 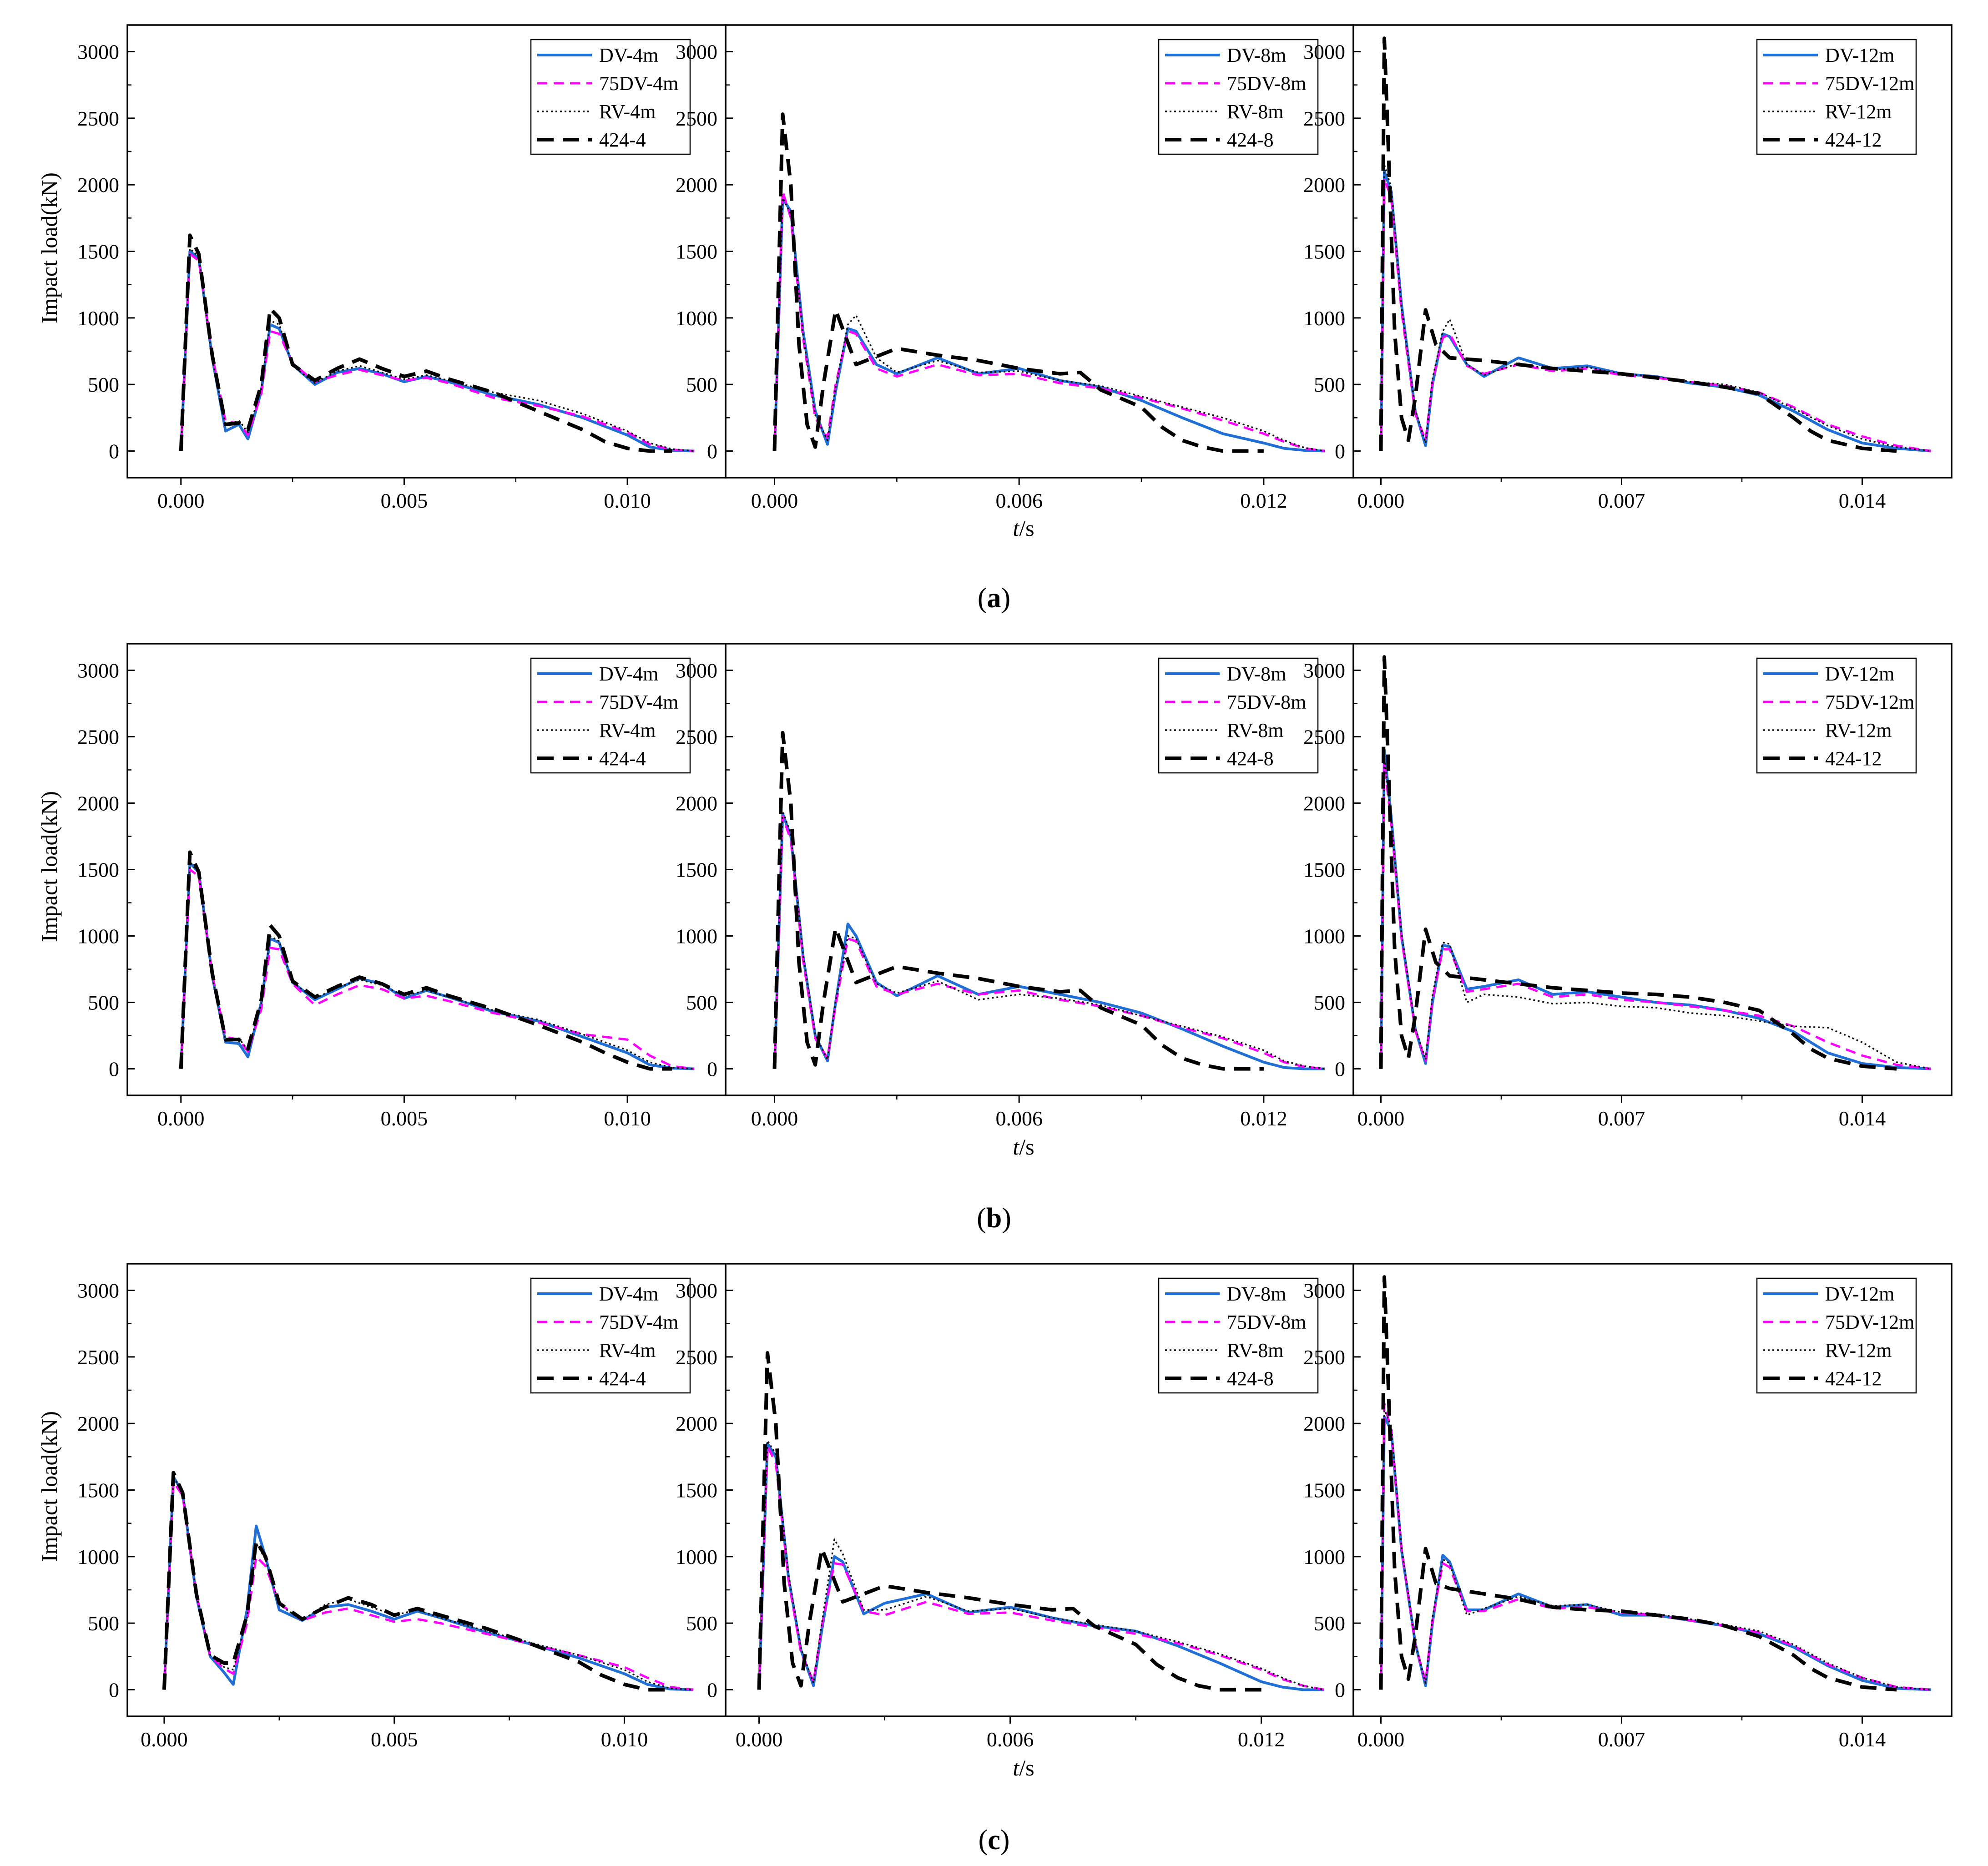 What do you see at coordinates (437, 965) in the screenshot?
I see `series-line-DV-4m` at bounding box center [437, 965].